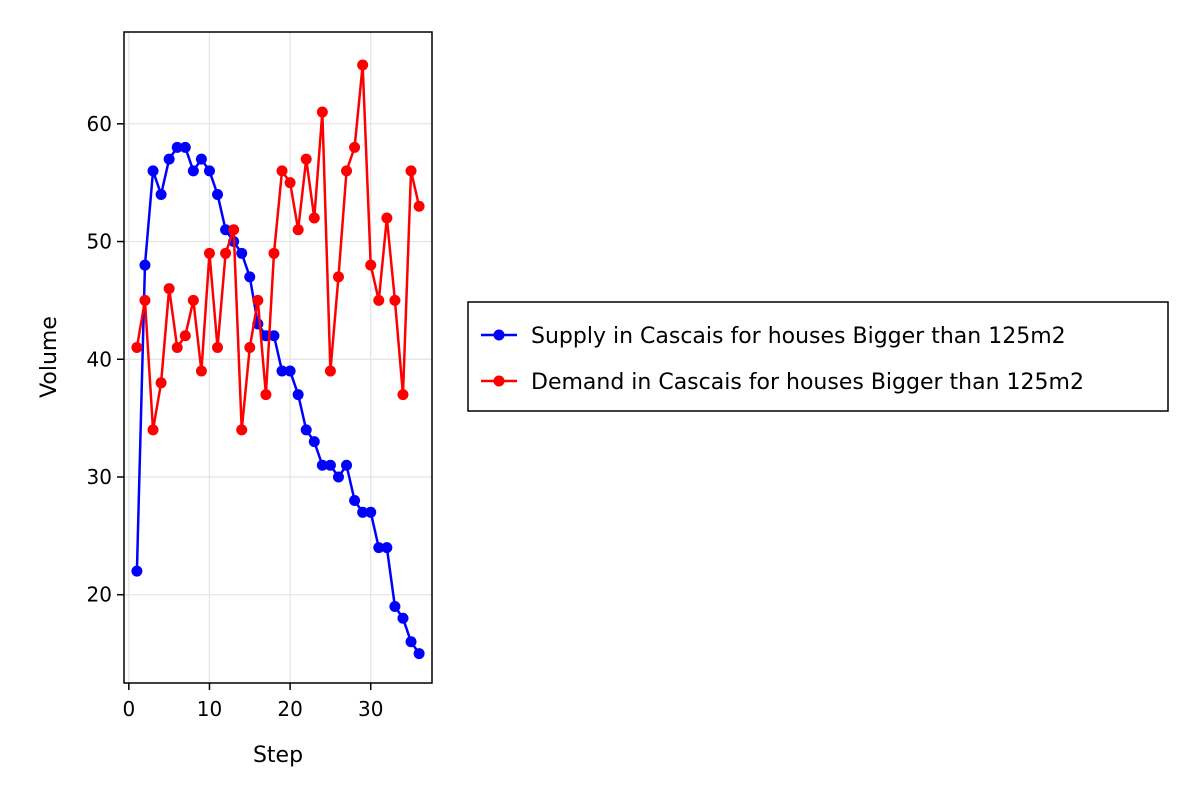  I want to click on x-tick-label: 30, so click(370, 709).